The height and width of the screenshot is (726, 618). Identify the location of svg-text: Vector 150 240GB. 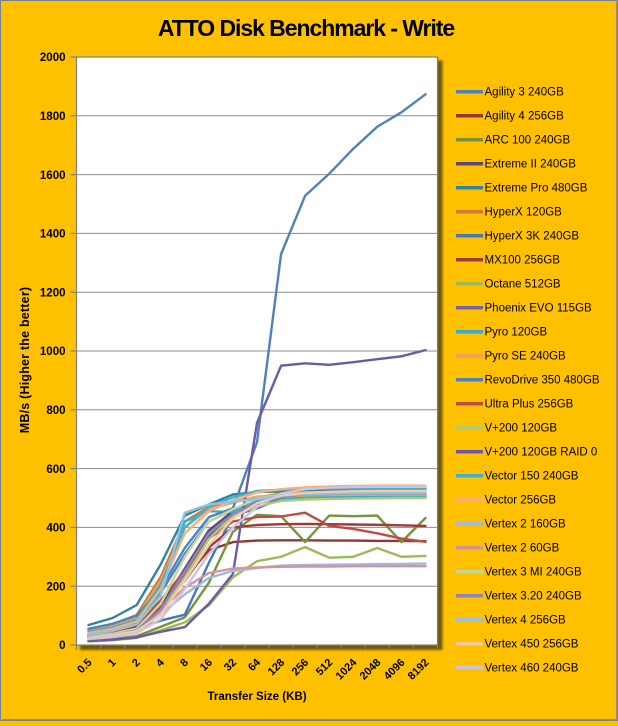
(532, 477).